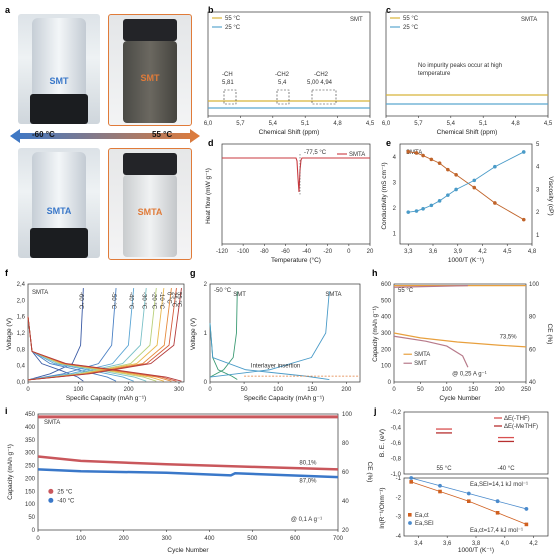  What do you see at coordinates (395, 235) in the screenshot?
I see `y-tick-label: 1` at bounding box center [395, 235].